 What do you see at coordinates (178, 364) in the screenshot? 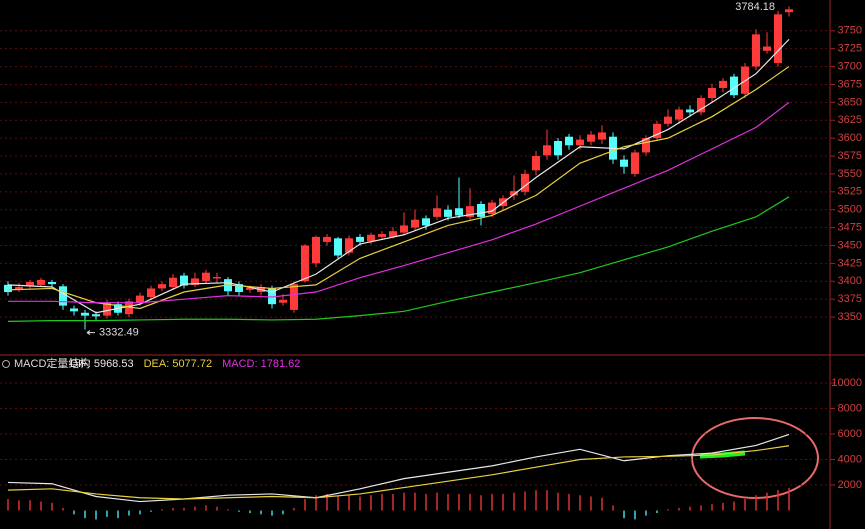
I see `legend-entry: DEA: 5077.72` at bounding box center [178, 364].